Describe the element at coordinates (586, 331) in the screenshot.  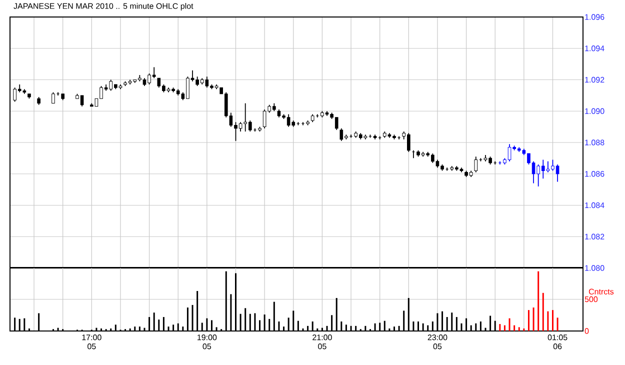
I see `y-tick-label: 0` at that location.